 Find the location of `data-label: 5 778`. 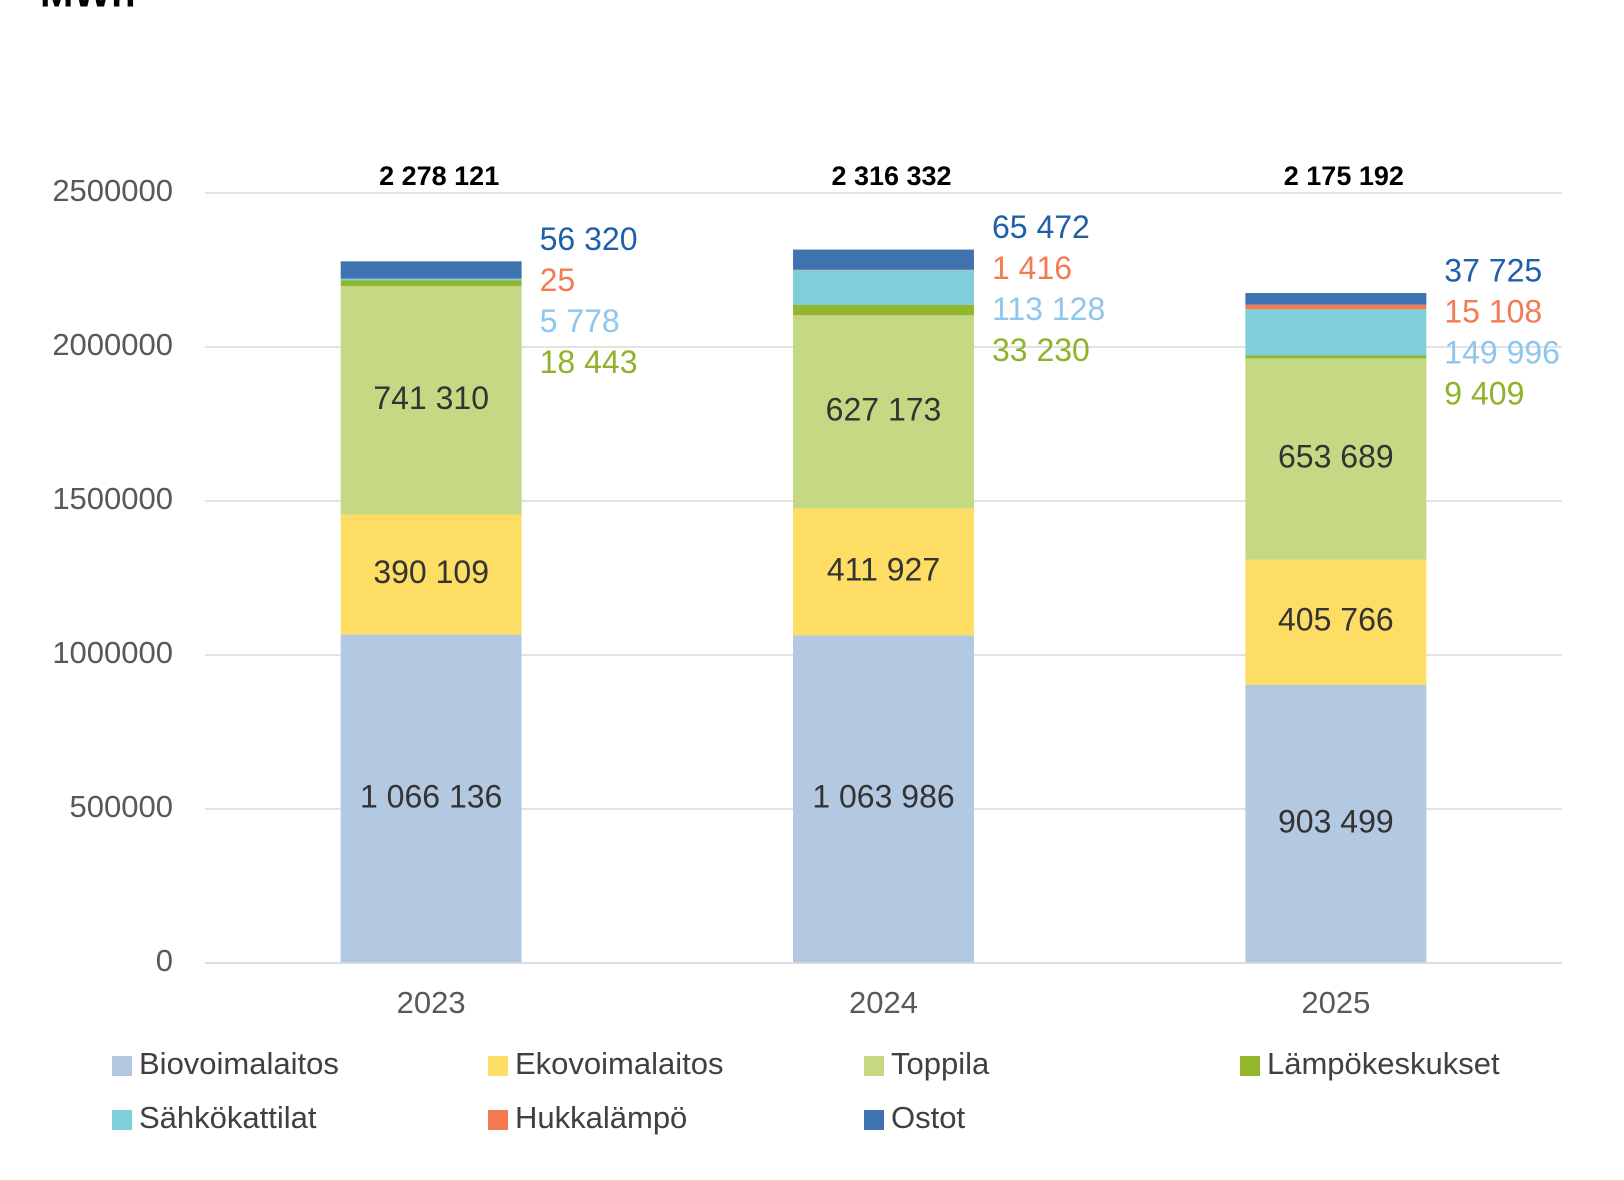

data-label: 5 778 is located at coordinates (580, 321).